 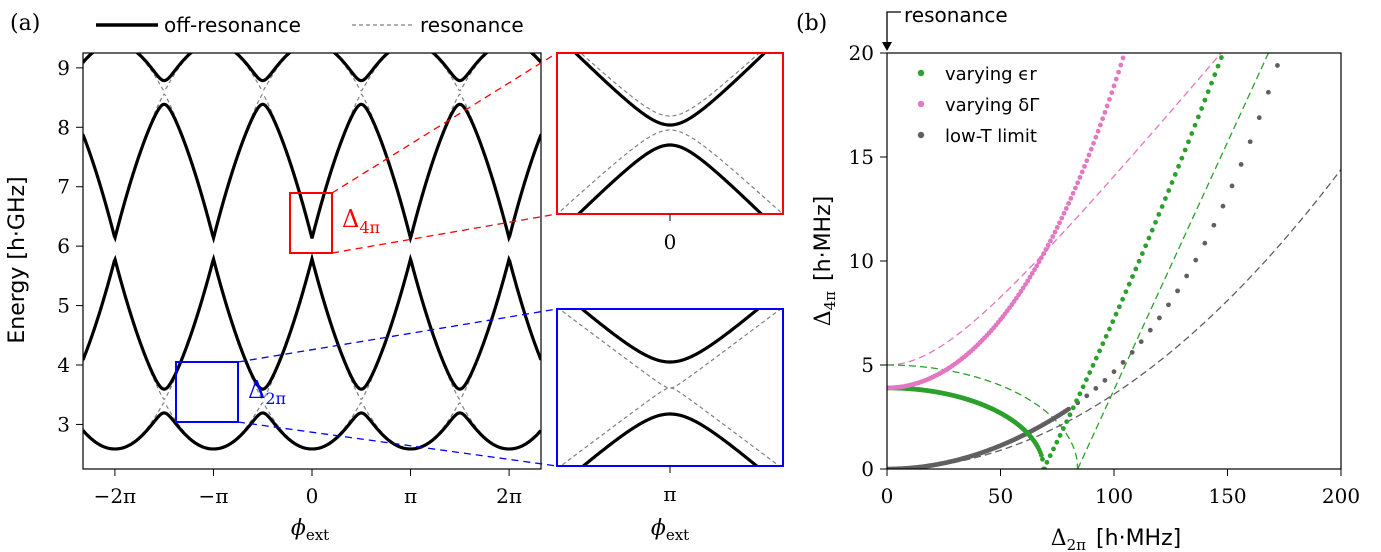 What do you see at coordinates (983, 416) in the screenshot?
I see `dashed-eps-down` at bounding box center [983, 416].